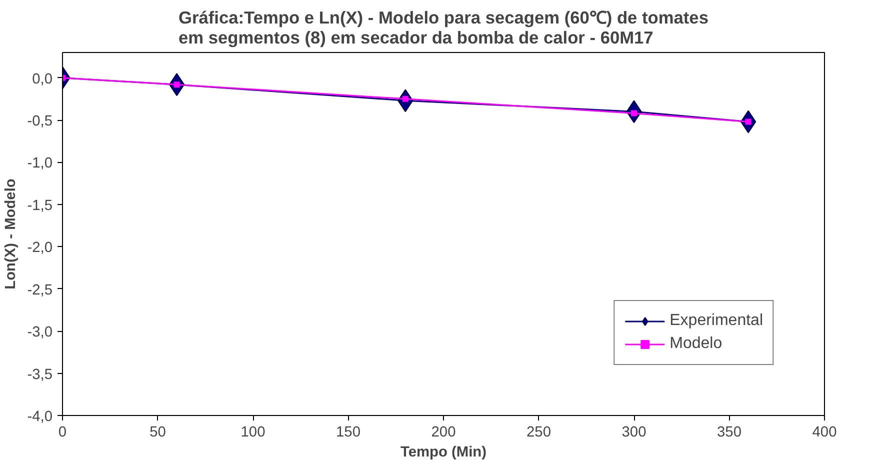  I want to click on x-tick-label: 250, so click(538, 432).